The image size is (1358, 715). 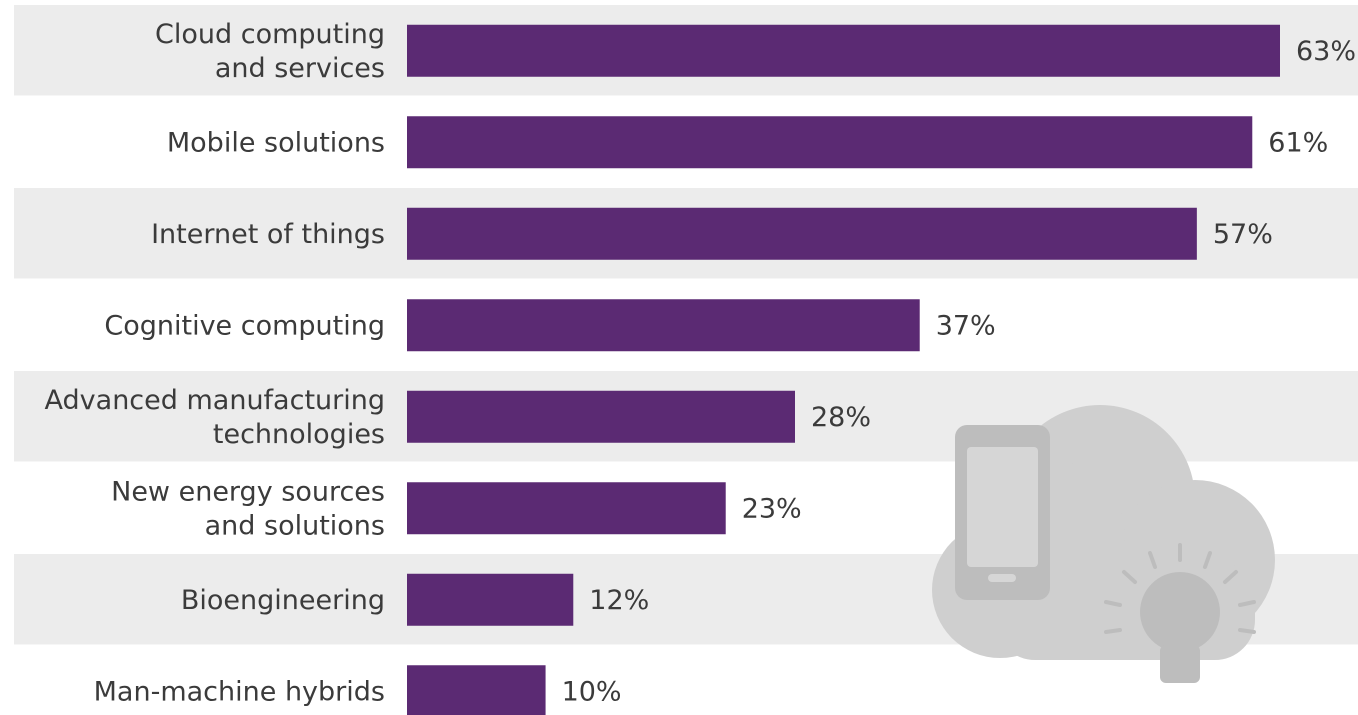 What do you see at coordinates (1243, 234) in the screenshot?
I see `value-label: 57%` at bounding box center [1243, 234].